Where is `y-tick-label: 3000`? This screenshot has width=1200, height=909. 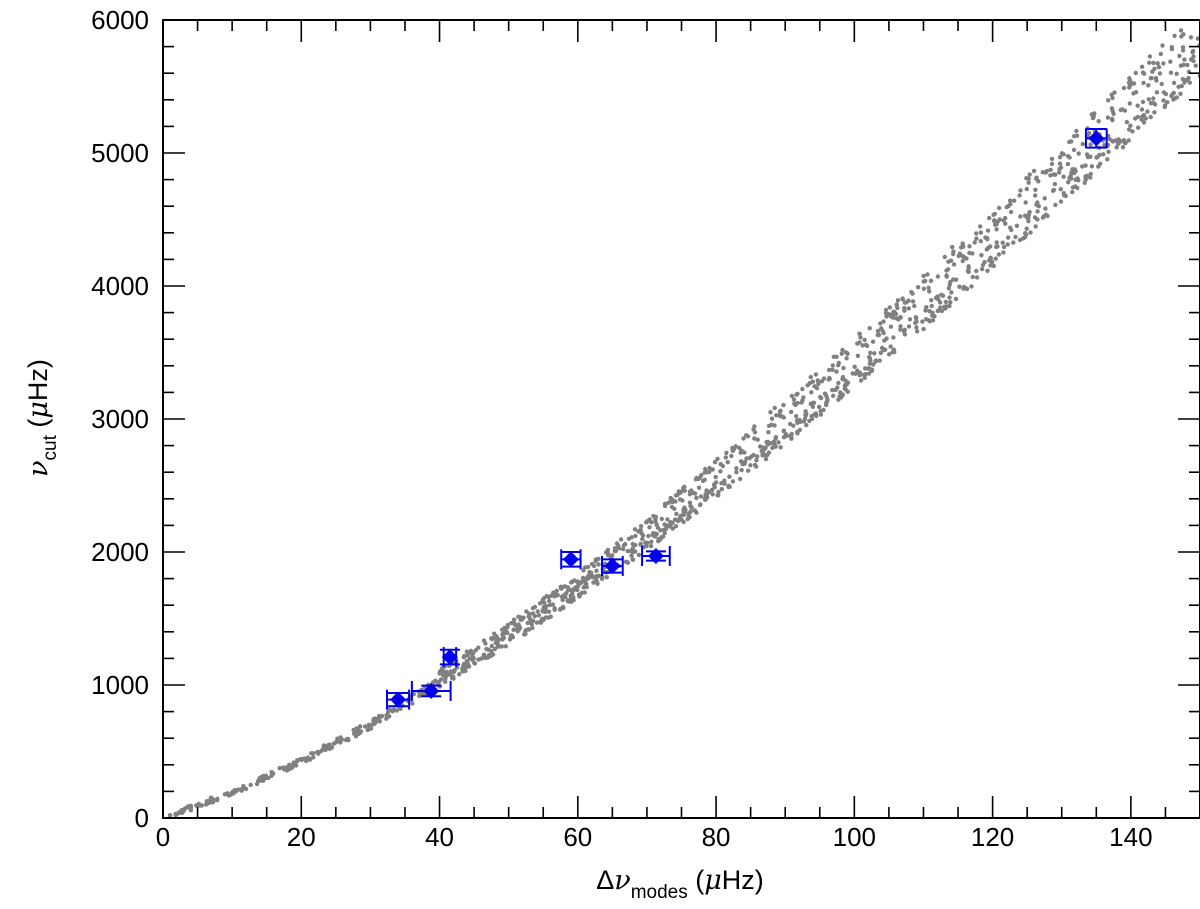 y-tick-label: 3000 is located at coordinates (120, 419).